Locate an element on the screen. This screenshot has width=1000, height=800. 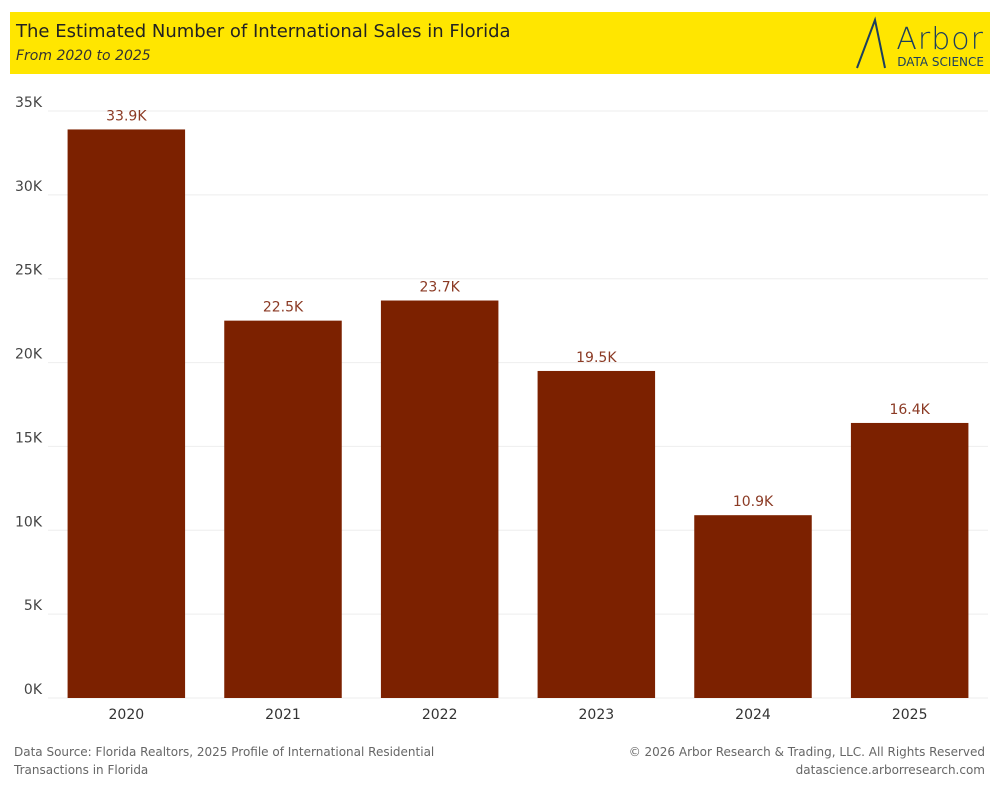
y-tick-label: 15K is located at coordinates (29, 438).